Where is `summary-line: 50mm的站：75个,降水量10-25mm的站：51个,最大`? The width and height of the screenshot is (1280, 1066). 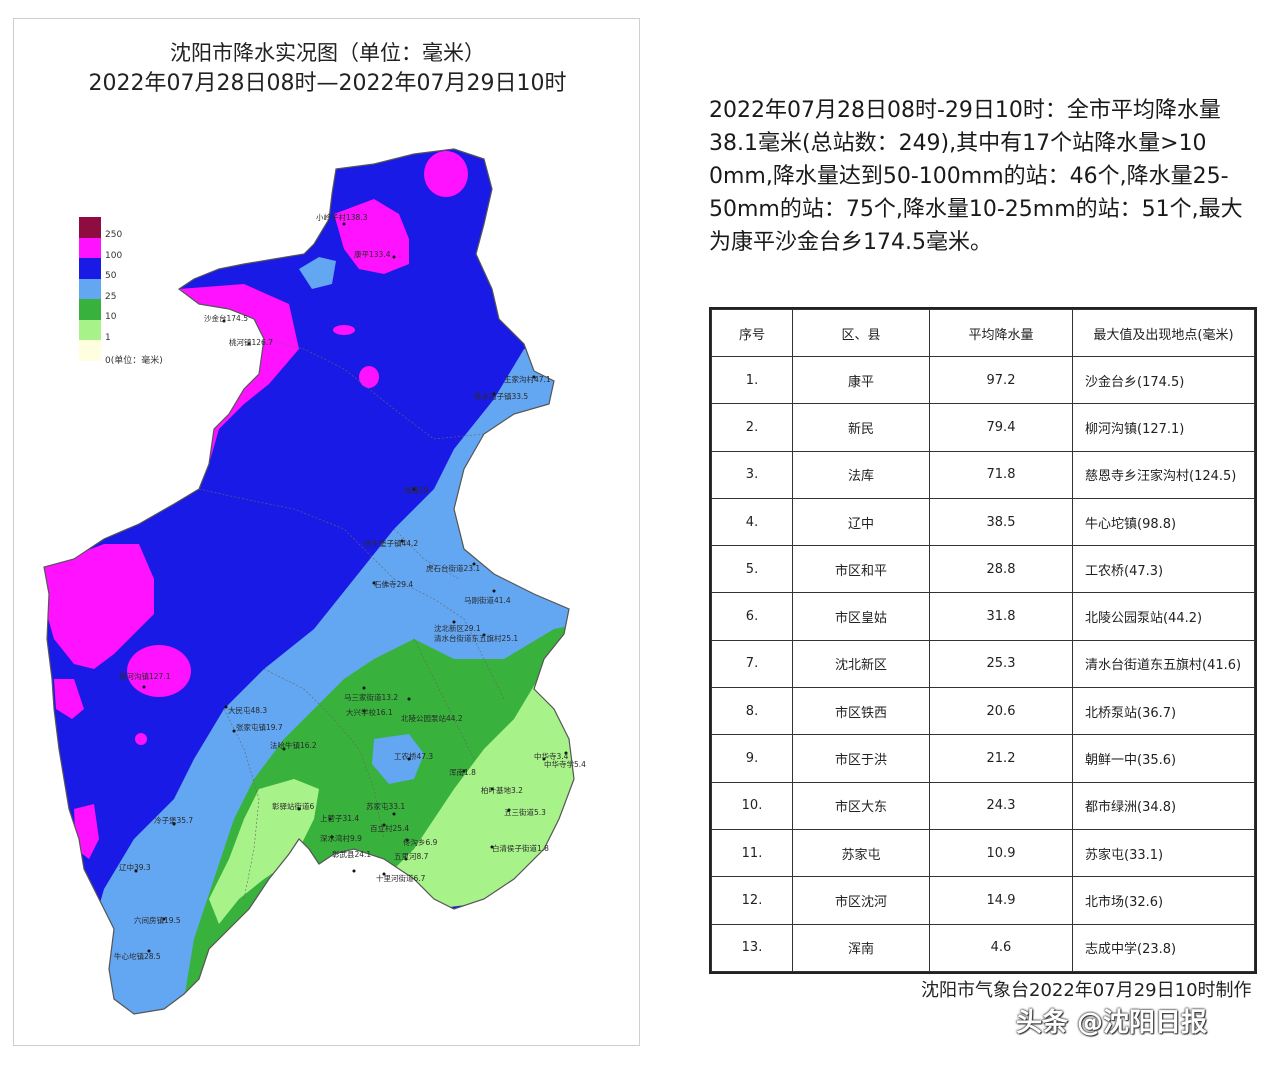 summary-line: 50mm的站：75个,降水量10-25mm的站：51个,最大 is located at coordinates (976, 209).